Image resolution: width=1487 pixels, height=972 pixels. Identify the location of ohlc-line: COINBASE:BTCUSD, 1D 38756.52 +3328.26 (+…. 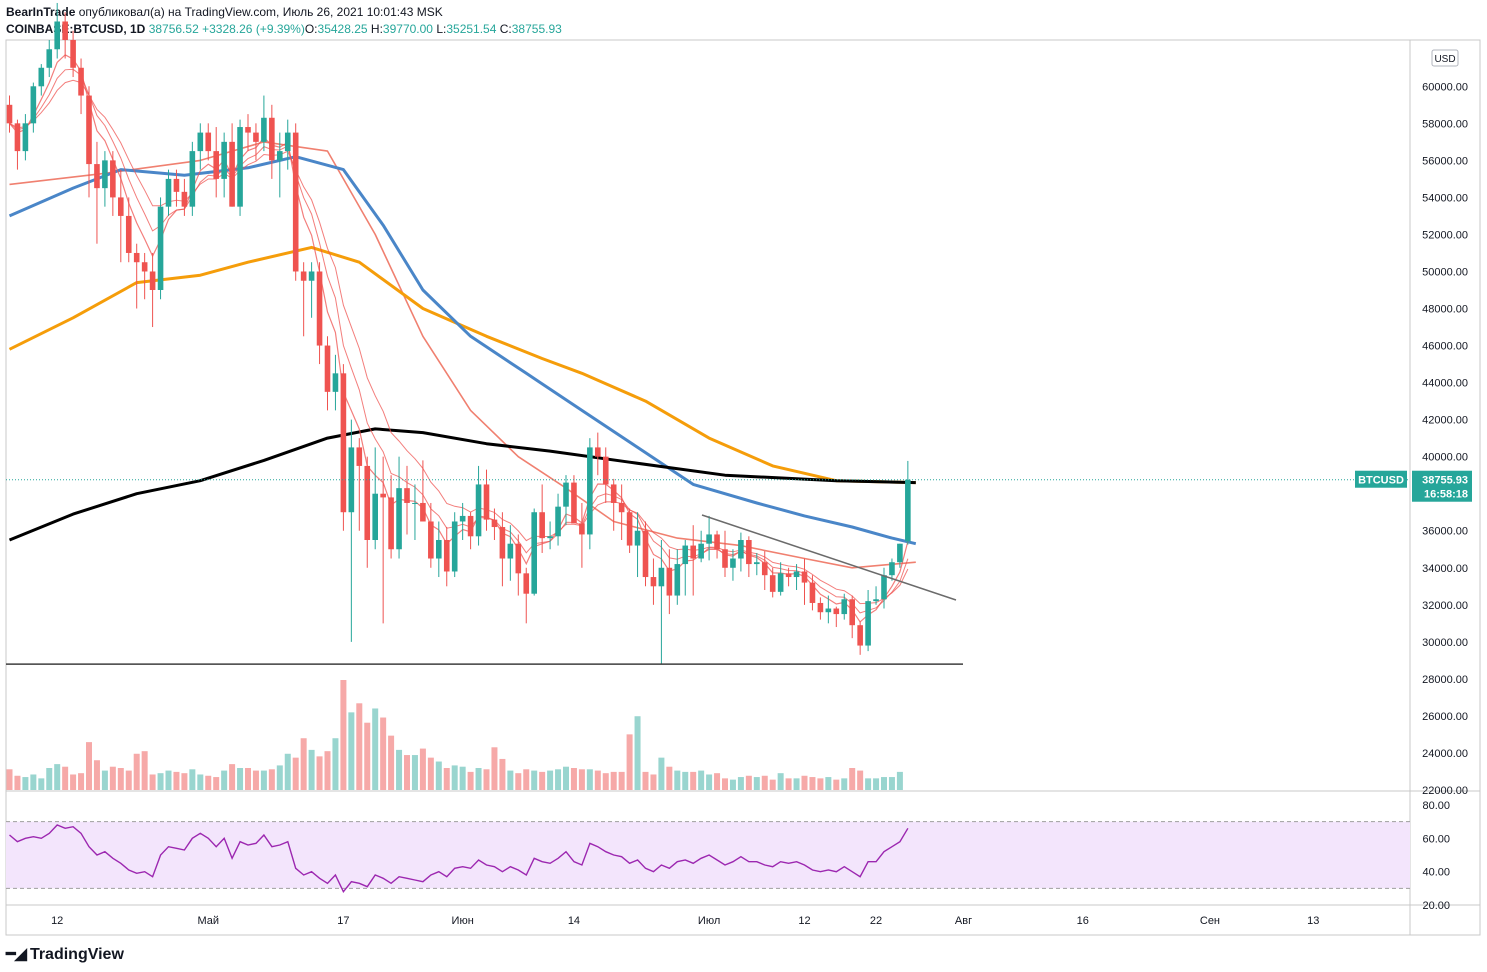
(284, 29).